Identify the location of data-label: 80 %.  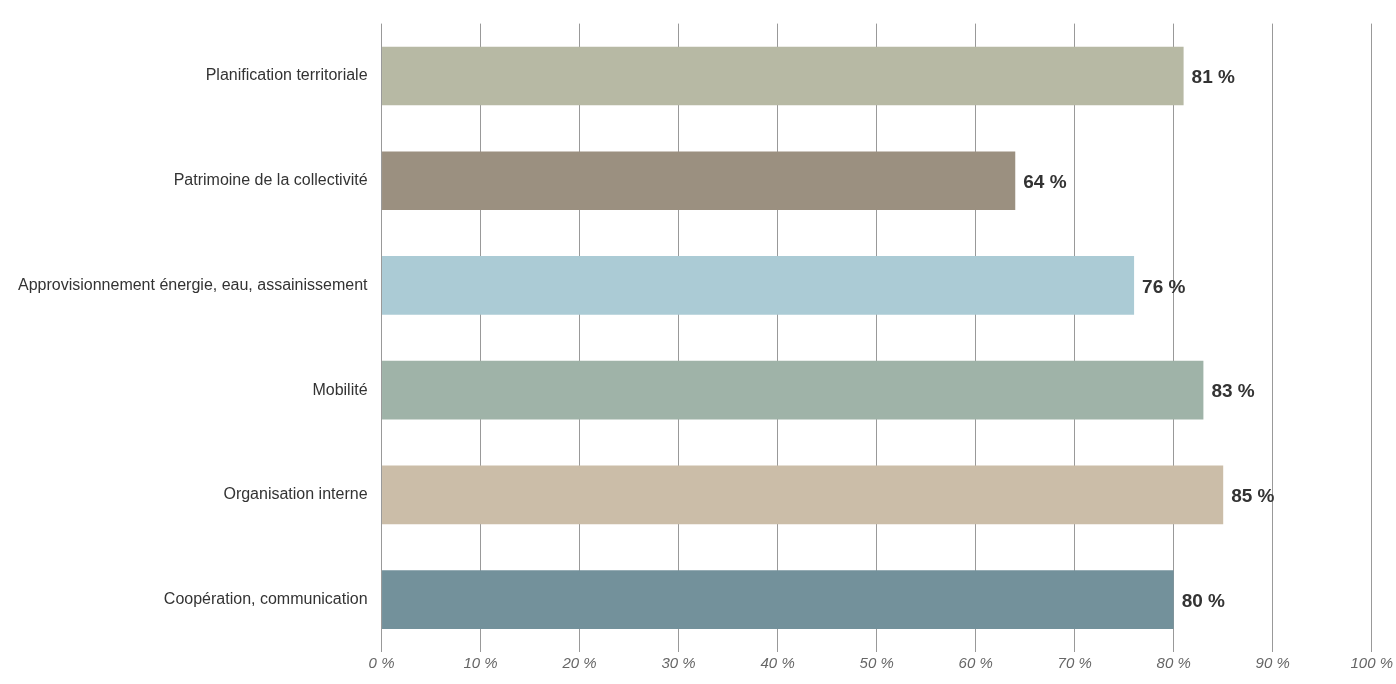
(1203, 600).